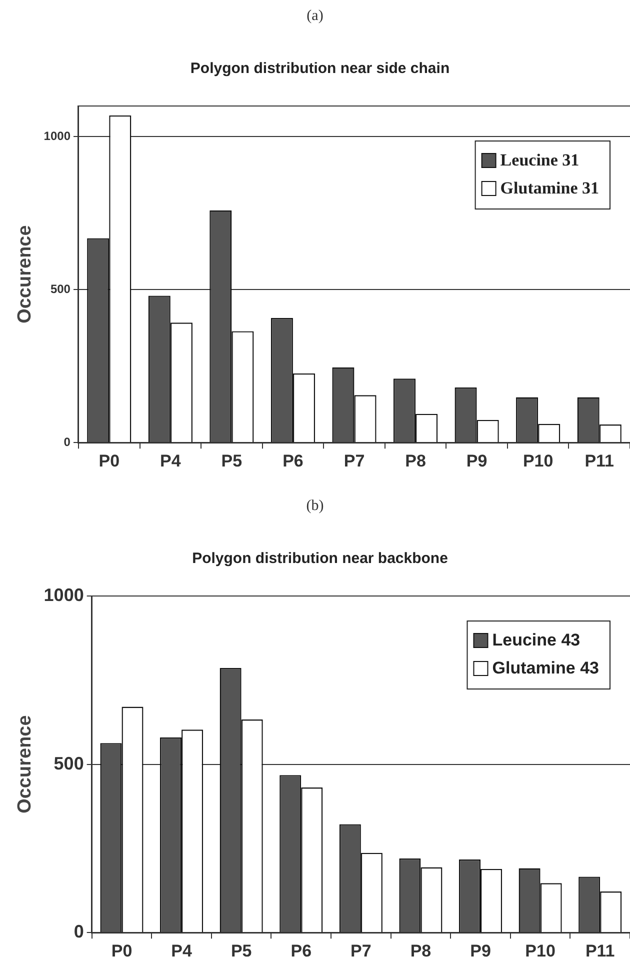 This screenshot has height=980, width=630. I want to click on chart-title: Polygon distribution near backbone, so click(320, 559).